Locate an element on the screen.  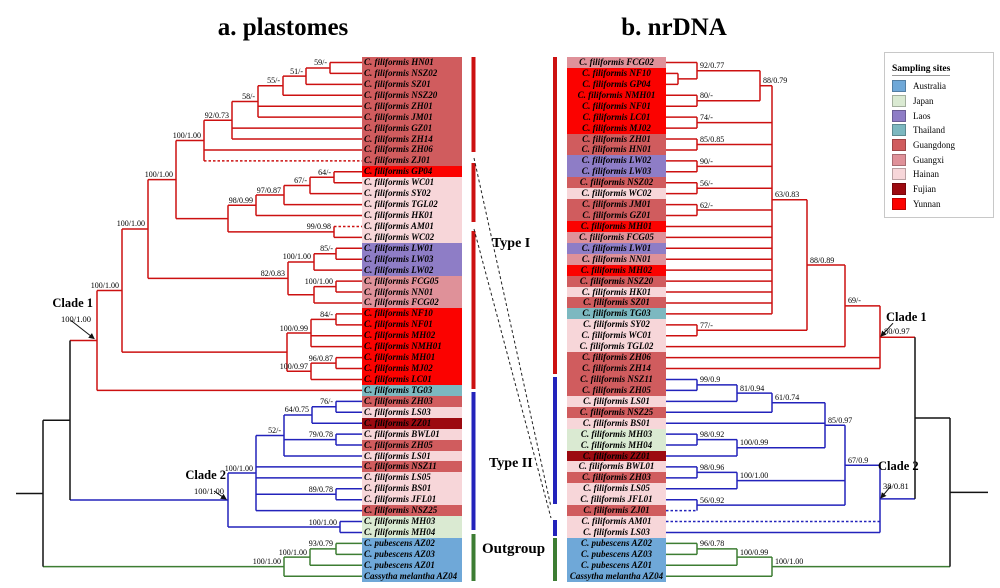
support-value: 67/- is located at coordinates (300, 180).